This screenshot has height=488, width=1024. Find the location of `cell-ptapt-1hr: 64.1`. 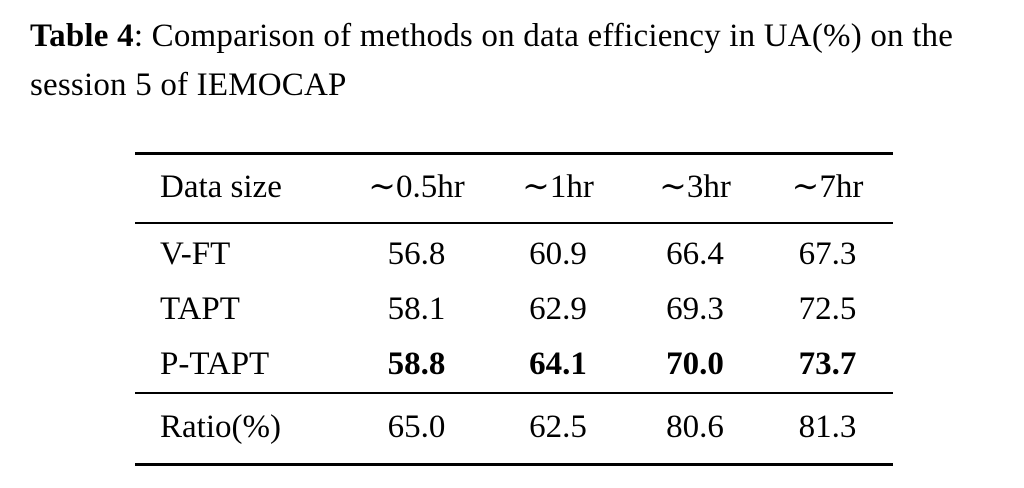

cell-ptapt-1hr: 64.1 is located at coordinates (558, 364).